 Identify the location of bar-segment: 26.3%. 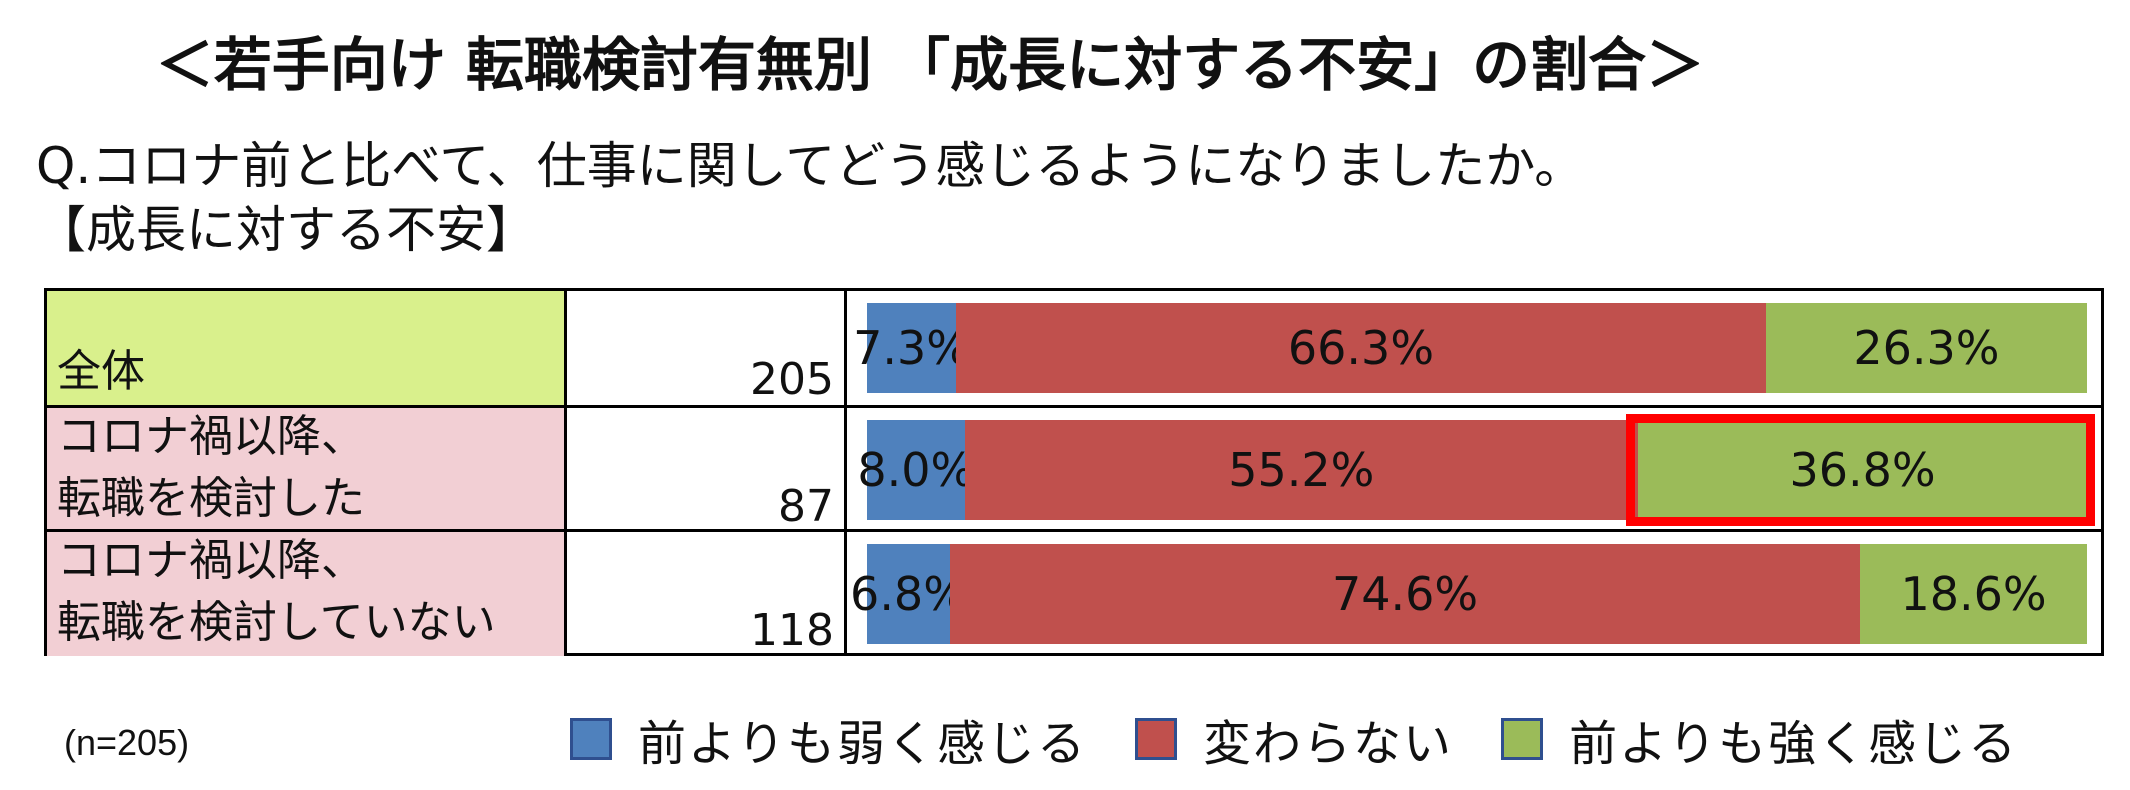
(1926, 348).